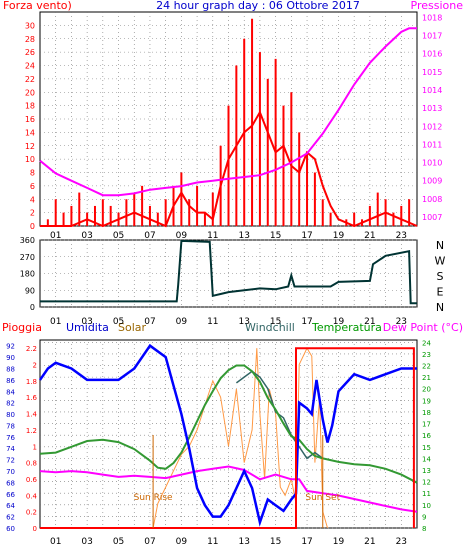  Describe the element at coordinates (30, 79) in the screenshot. I see `wind-tick-label: 22` at that location.